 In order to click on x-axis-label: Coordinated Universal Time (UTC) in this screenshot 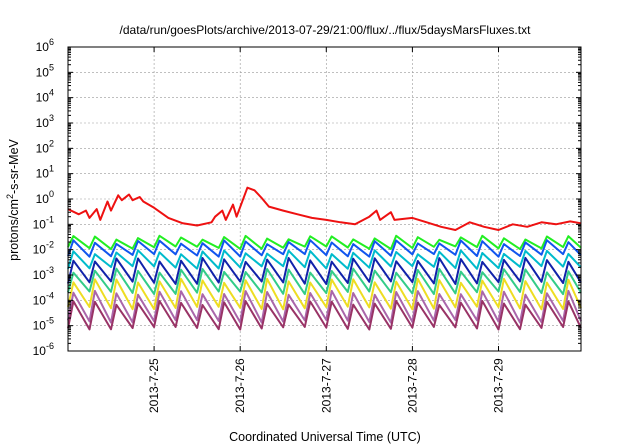, I will do `click(325, 437)`.